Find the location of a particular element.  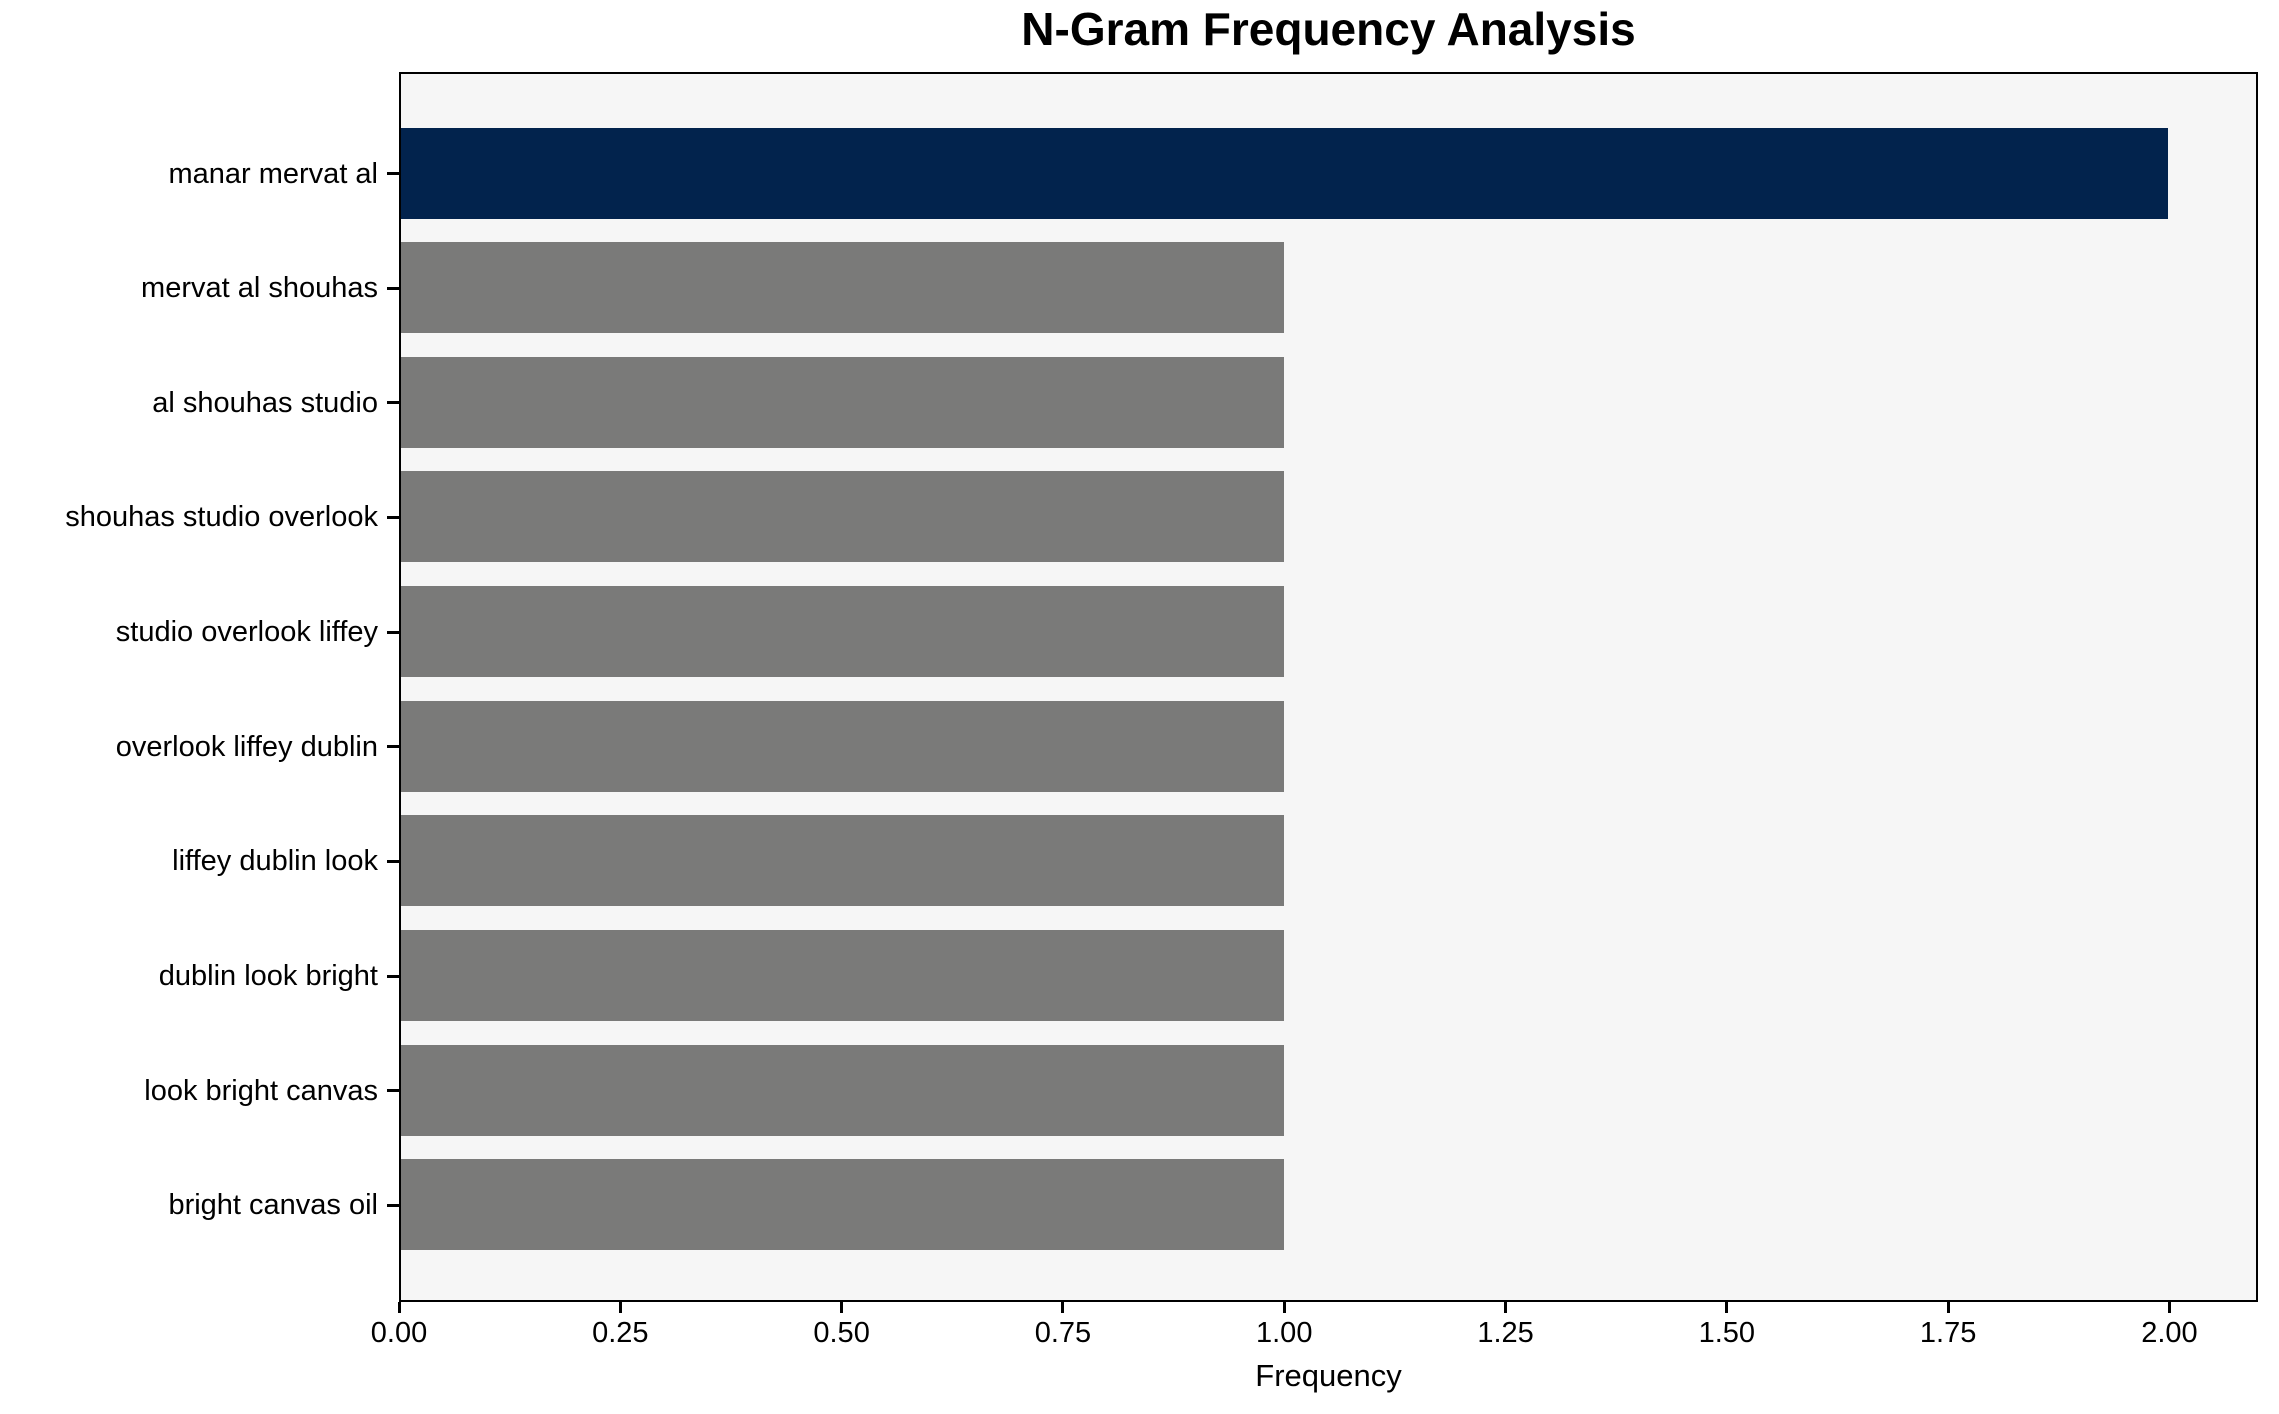

y-tick-label: al shouhas studio is located at coordinates (265, 402).